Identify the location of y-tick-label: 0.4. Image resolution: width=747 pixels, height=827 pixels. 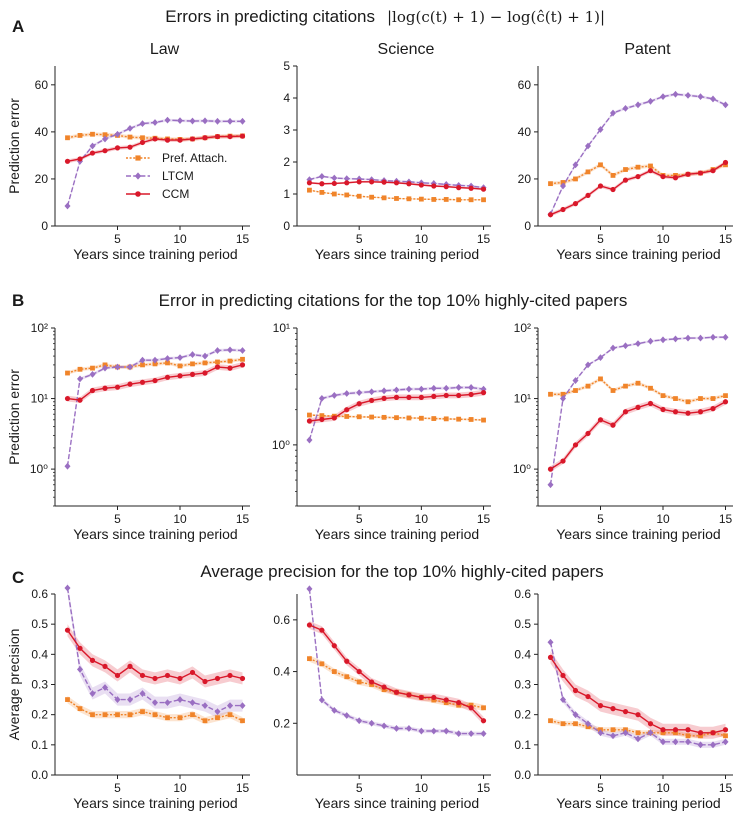
(281, 672).